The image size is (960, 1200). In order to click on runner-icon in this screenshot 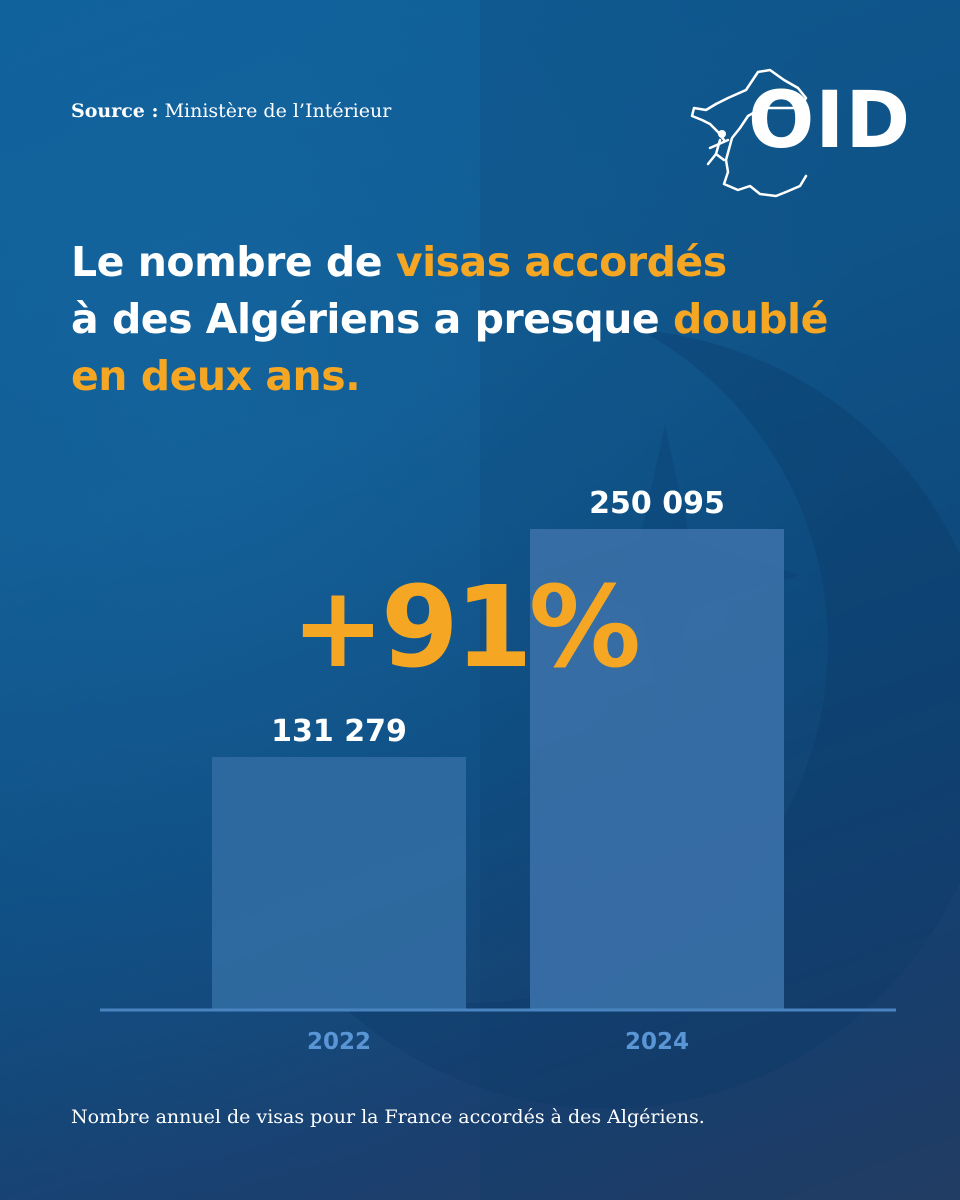, I will do `click(718, 148)`.